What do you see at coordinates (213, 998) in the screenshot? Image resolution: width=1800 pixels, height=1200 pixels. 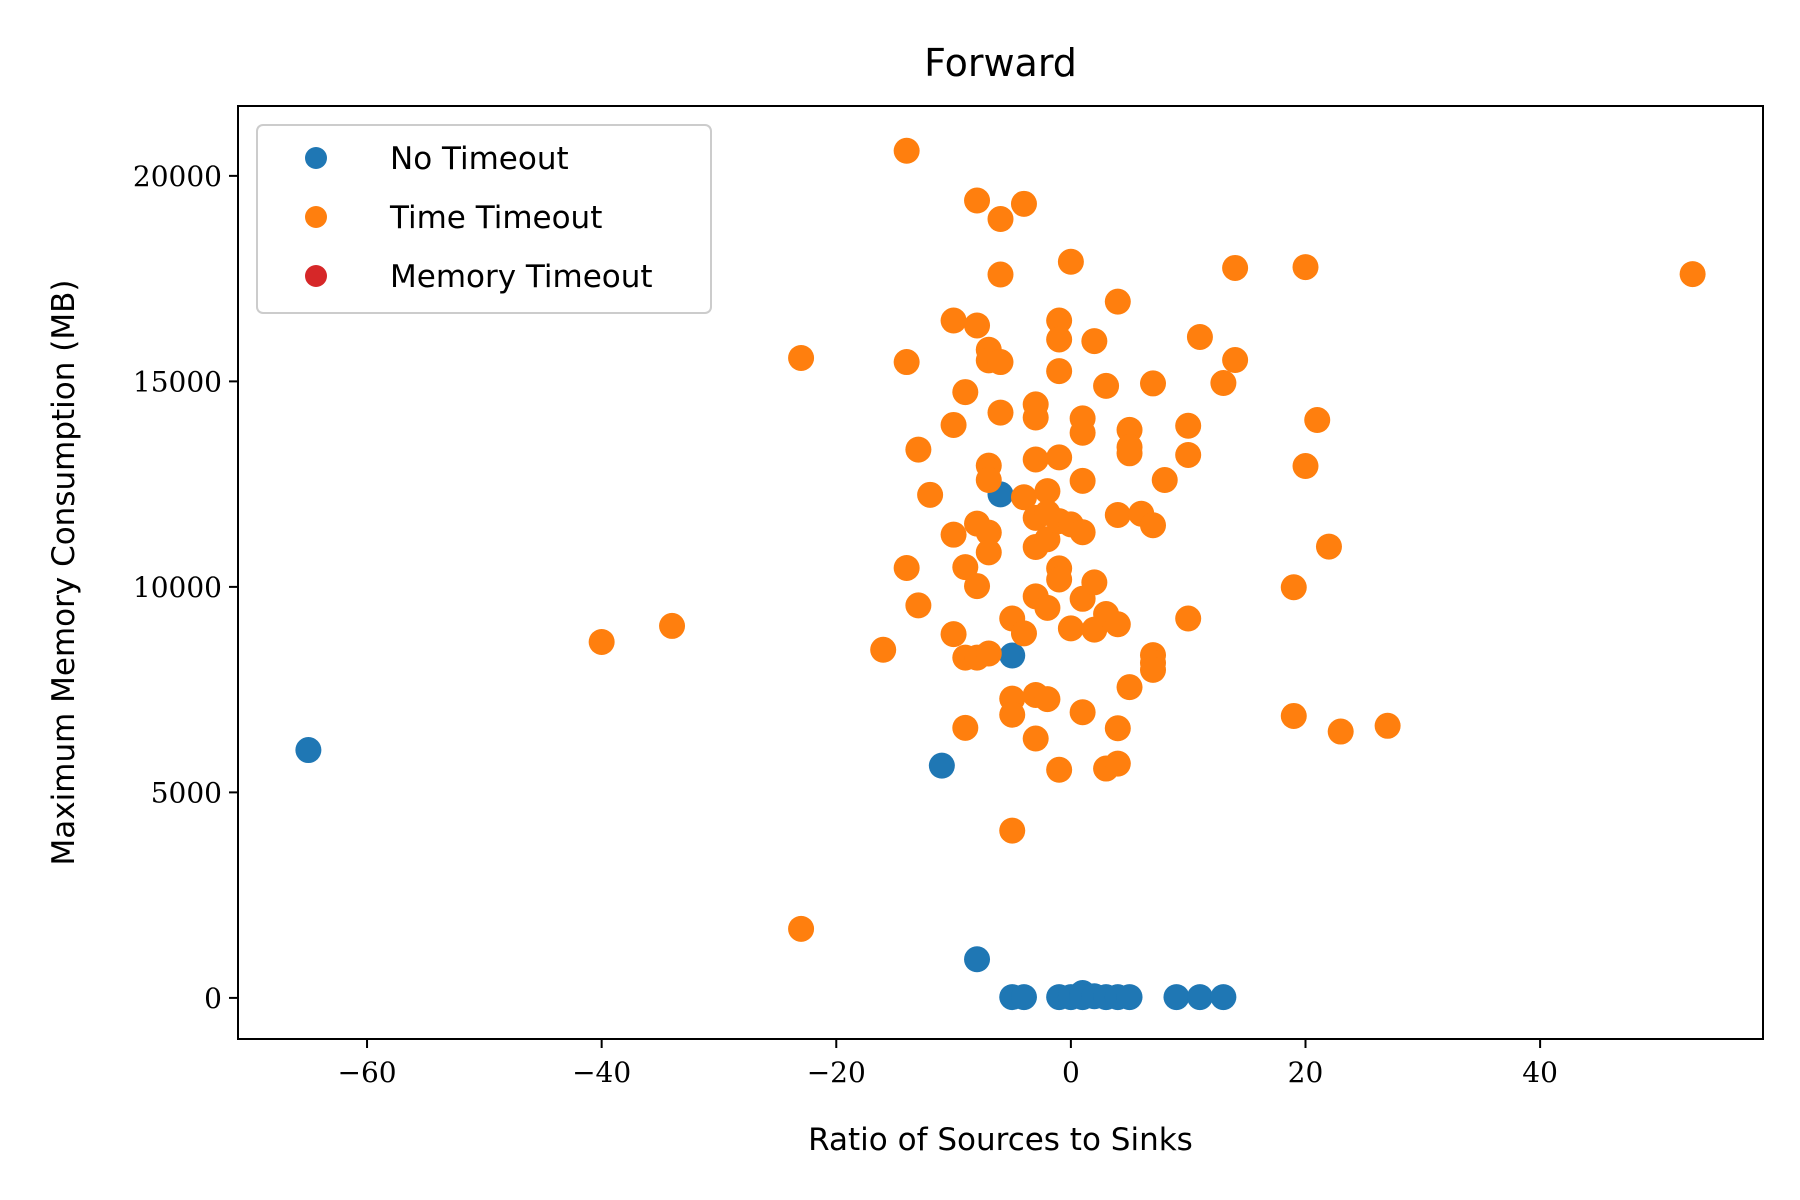 I see `y-tick-label: 0` at bounding box center [213, 998].